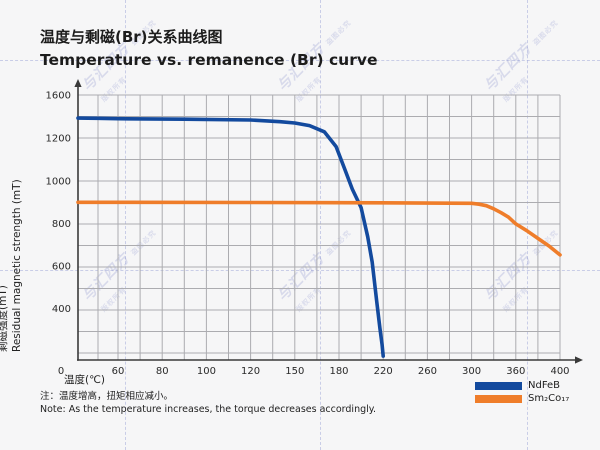 The height and width of the screenshot is (450, 600). Describe the element at coordinates (61, 224) in the screenshot. I see `y-tick-label: 800` at that location.